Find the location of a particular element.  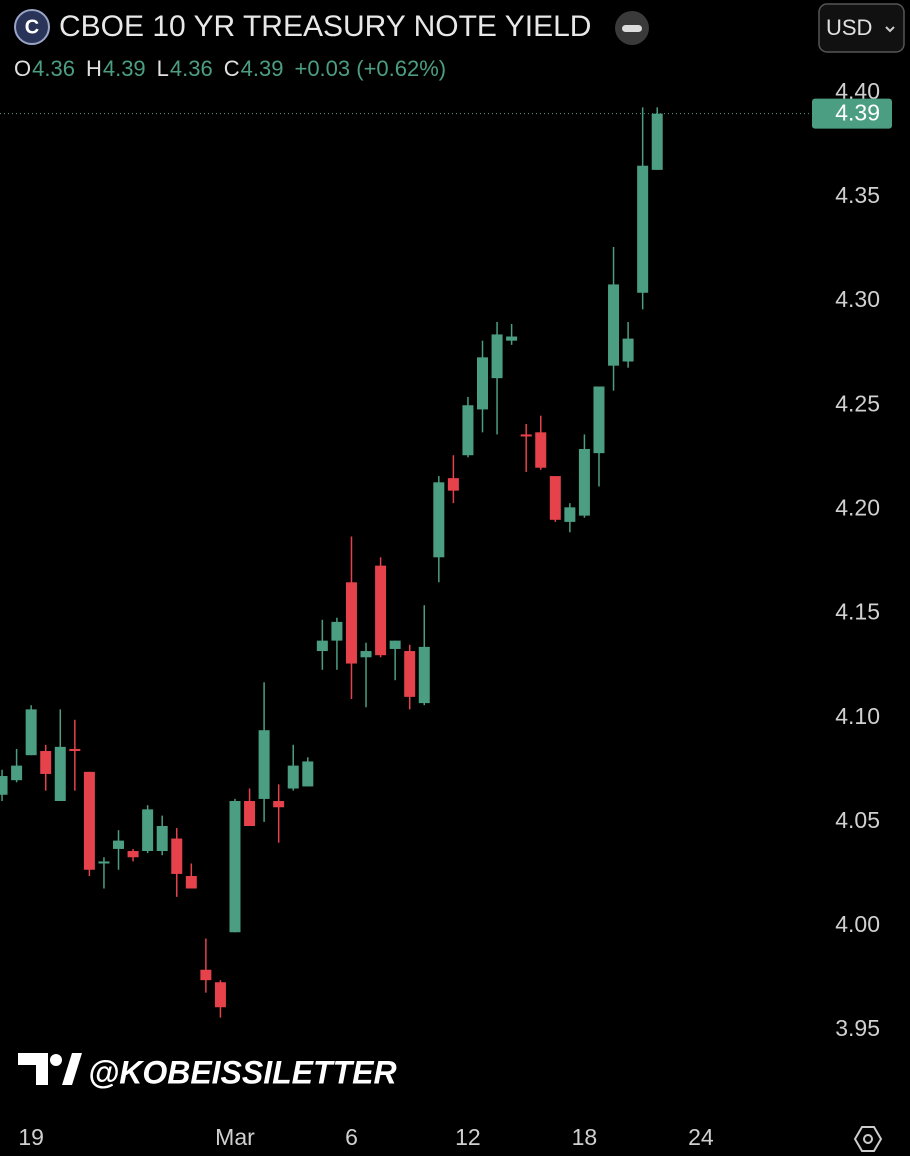

y-tick-label: 4.15 is located at coordinates (857, 612).